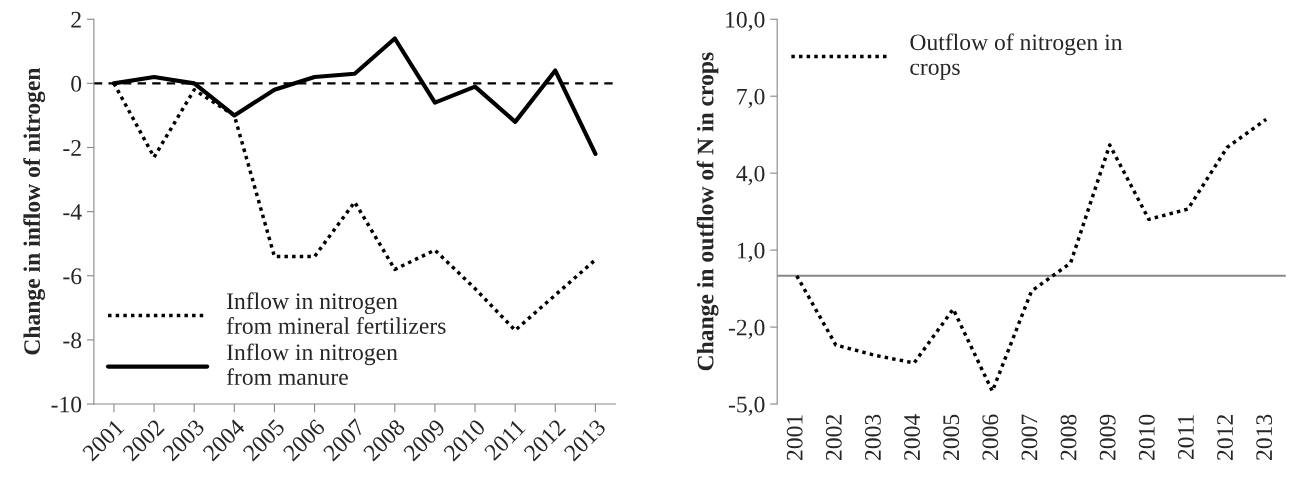 The width and height of the screenshot is (1304, 481). Describe the element at coordinates (794, 437) in the screenshot. I see `x-tick-label: 2001` at that location.